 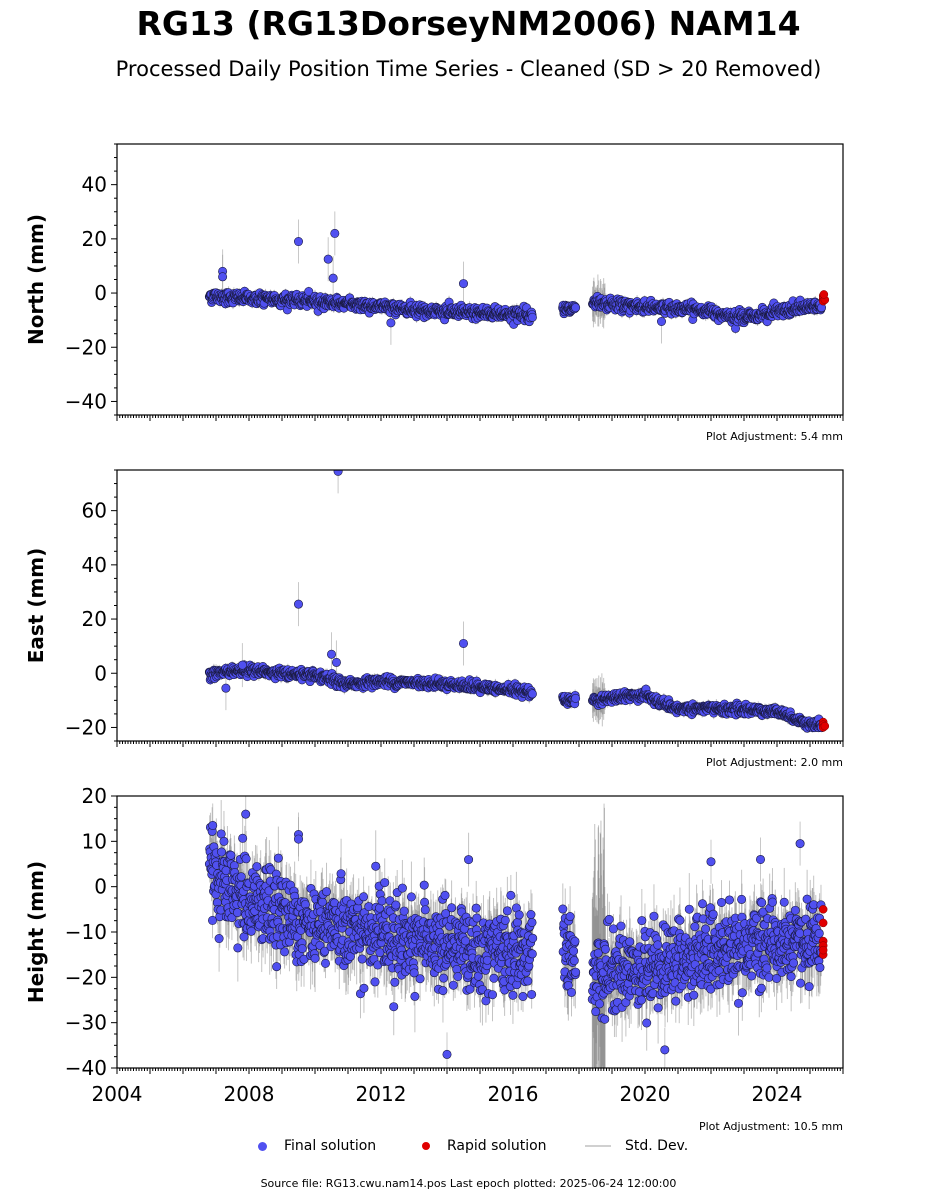 I want to click on y-tick-label: 0, so click(x=100, y=293).